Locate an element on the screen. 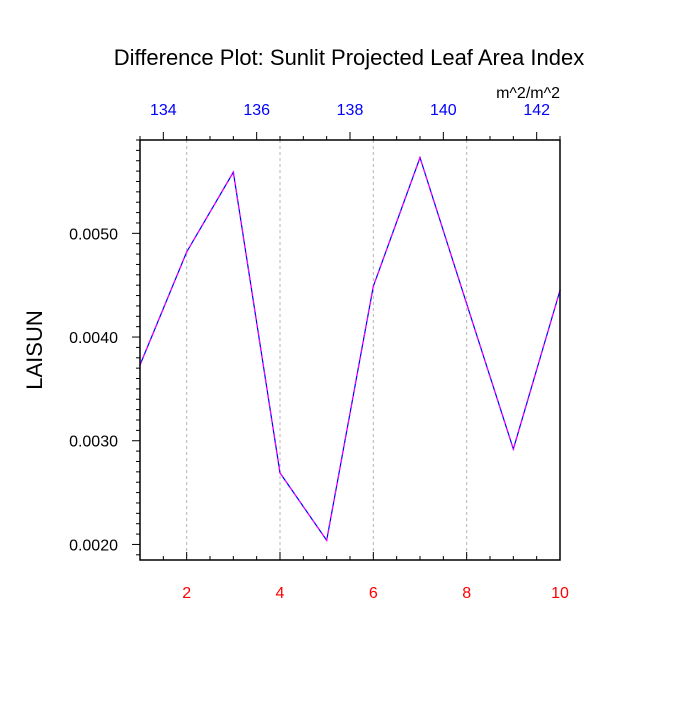 The height and width of the screenshot is (705, 700). y-tick-label: 0.0030 is located at coordinates (93, 442).